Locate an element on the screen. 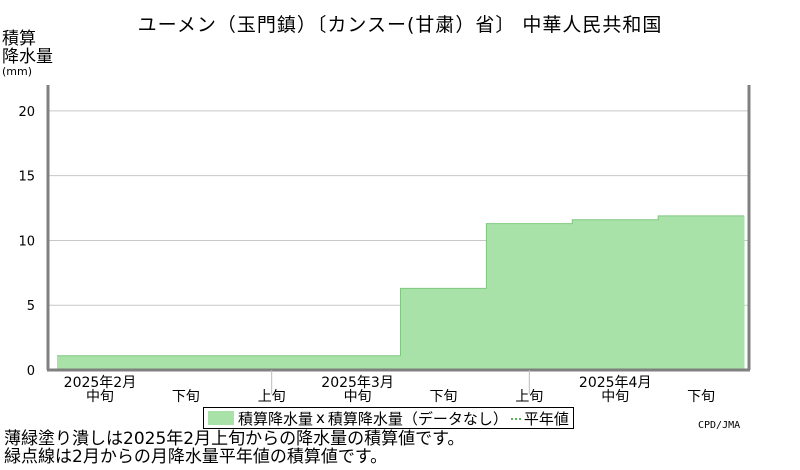  y-axis-label: 積算 降水量 (mm) is located at coordinates (27, 54).